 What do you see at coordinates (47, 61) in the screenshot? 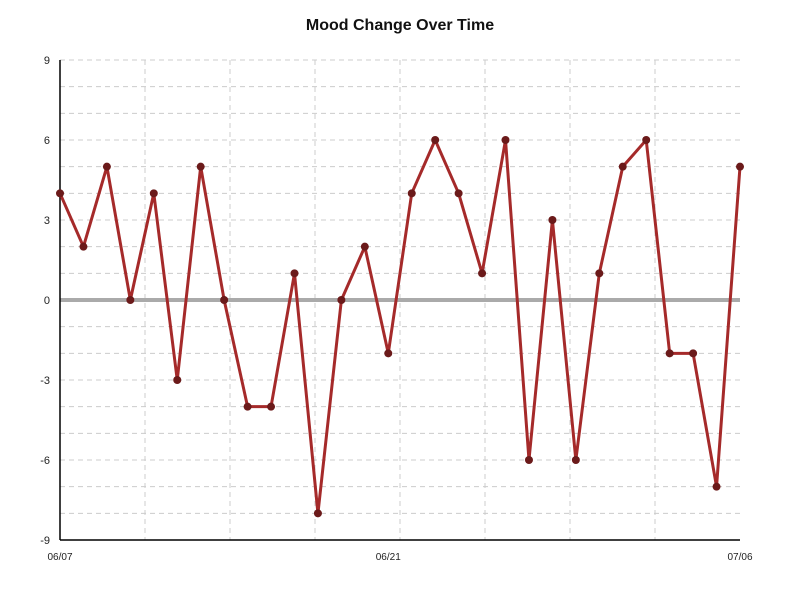
I see `y-tick-label: 9` at bounding box center [47, 61].